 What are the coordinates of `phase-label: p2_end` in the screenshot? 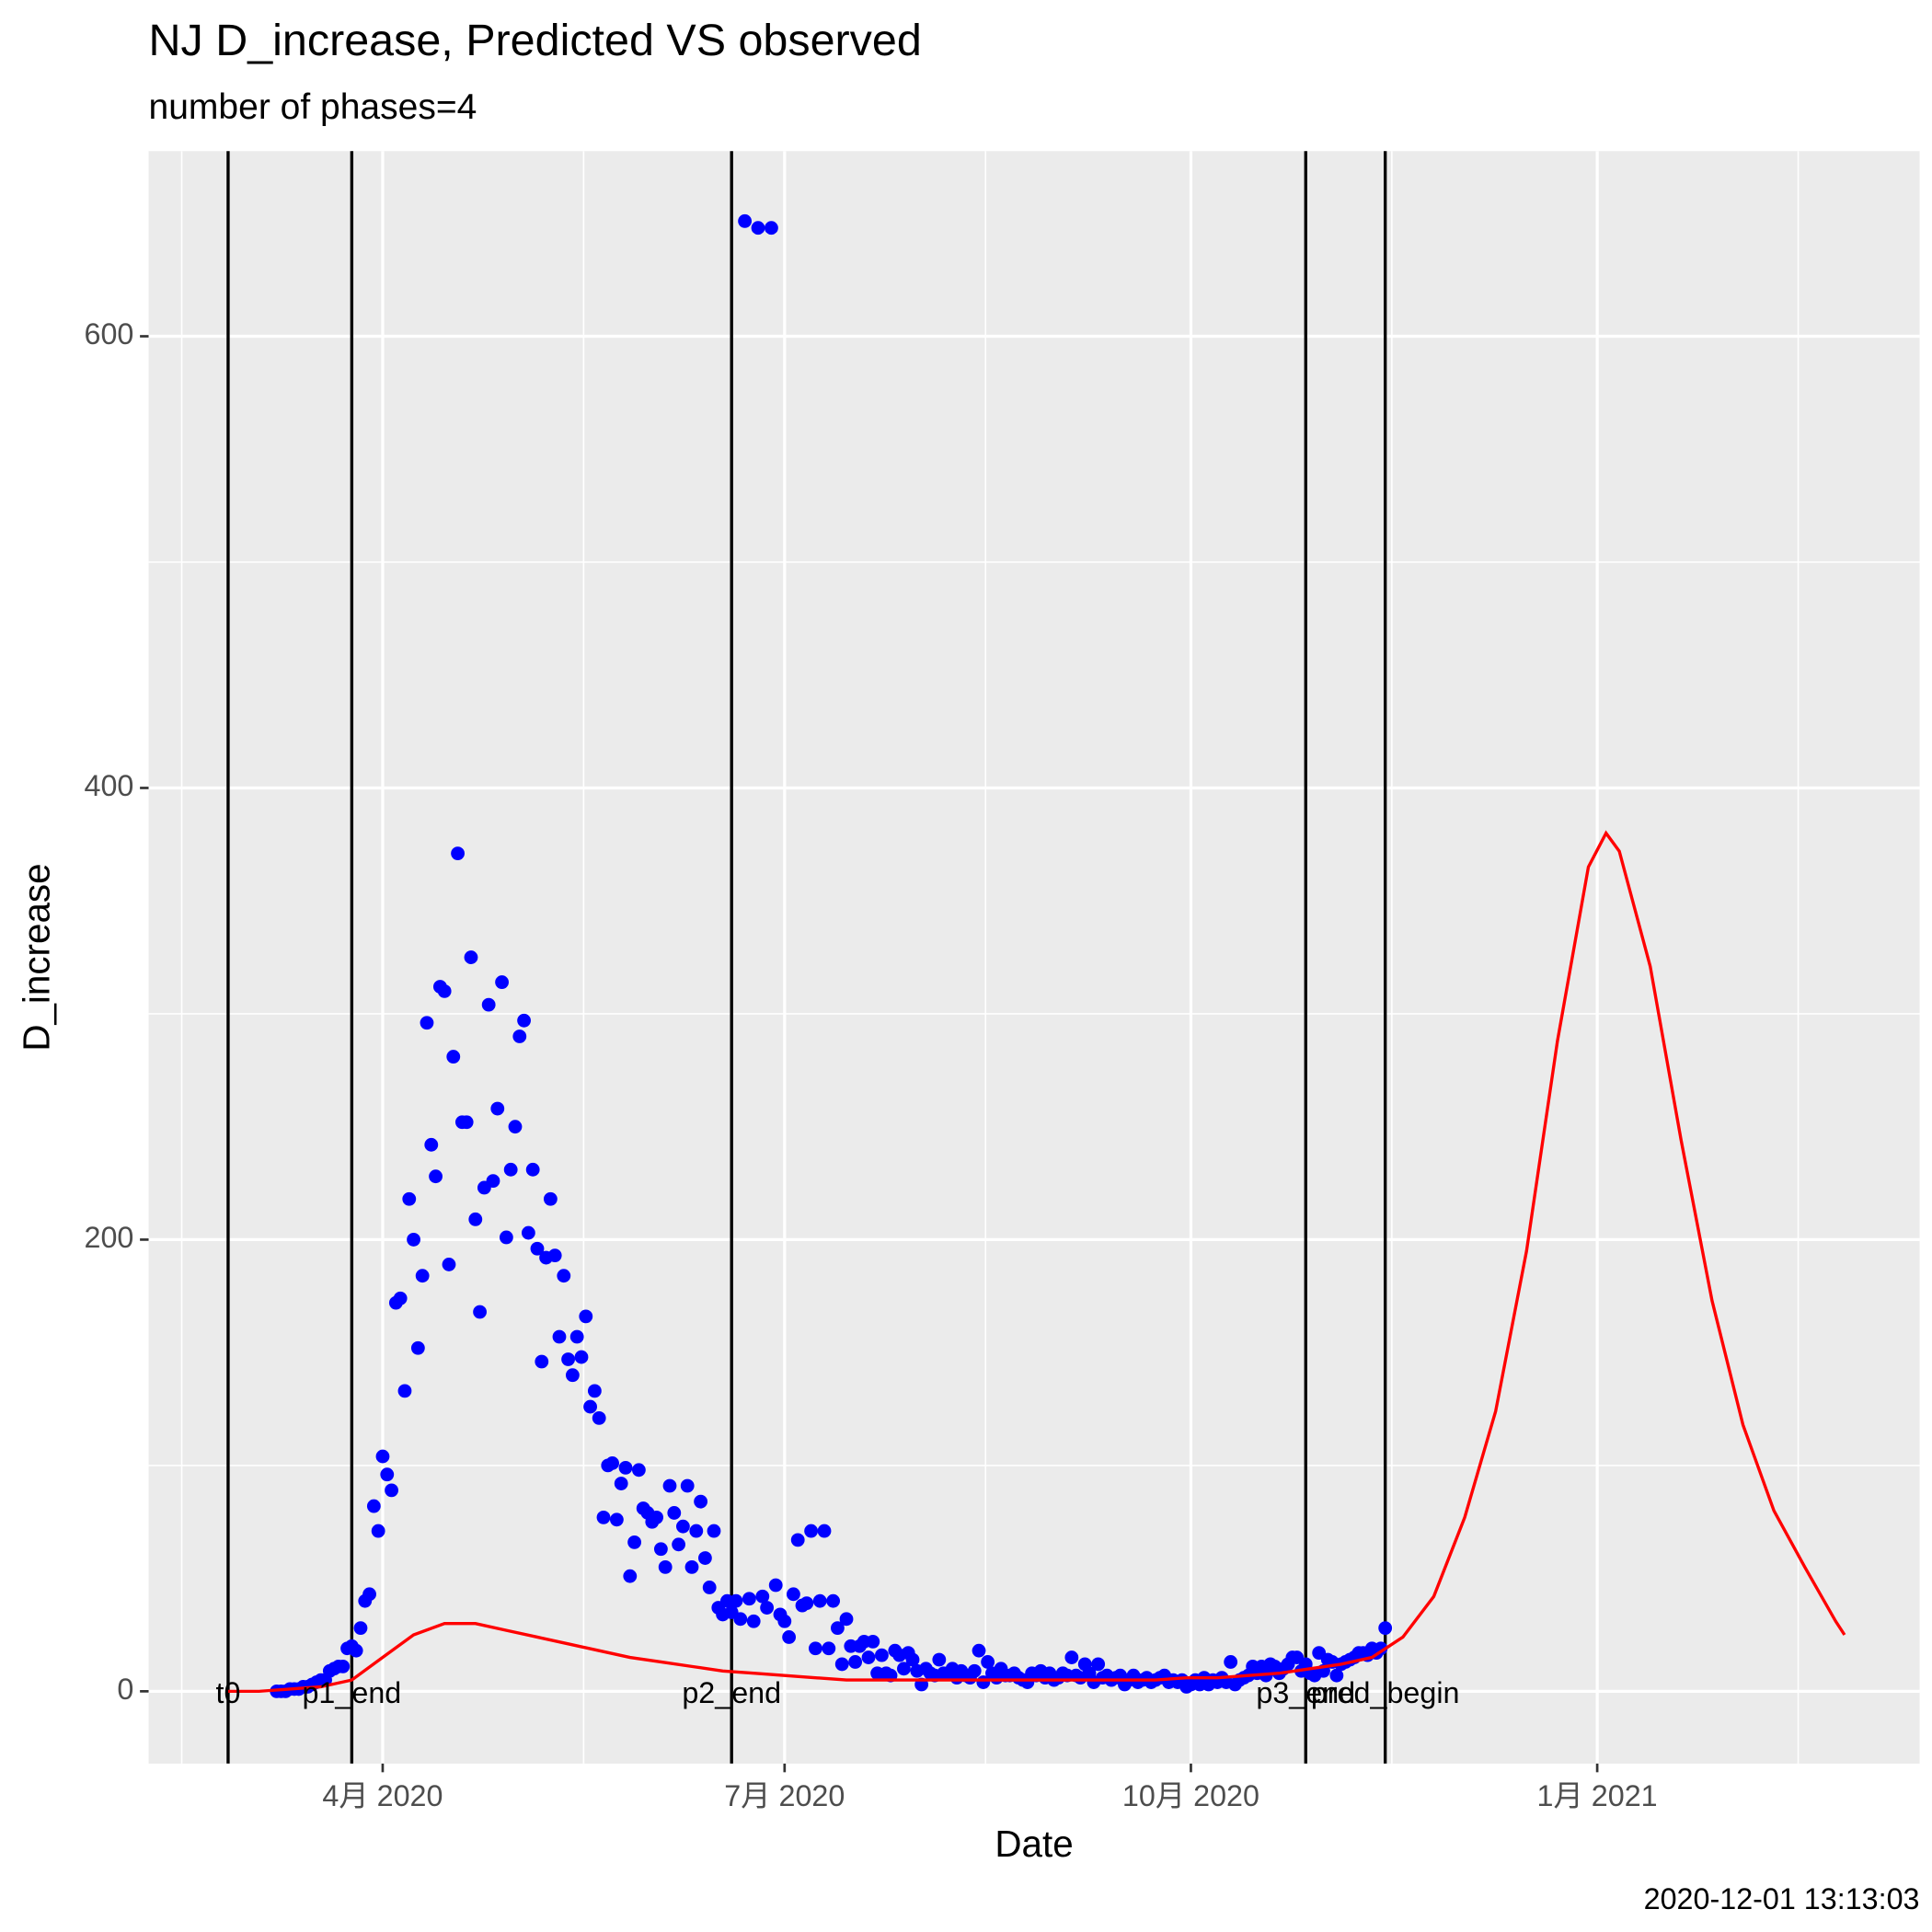 It's located at (731, 1692).